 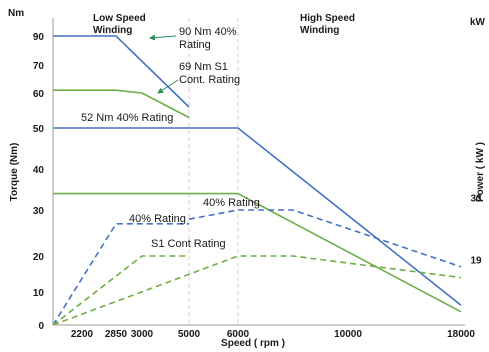 What do you see at coordinates (238, 334) in the screenshot?
I see `x-tick-6000: 6000` at bounding box center [238, 334].